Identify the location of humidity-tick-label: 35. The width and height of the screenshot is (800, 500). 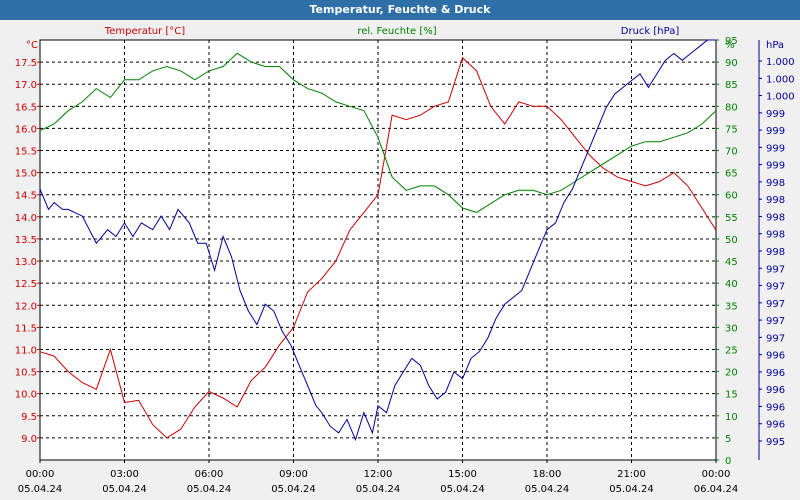
(731, 306).